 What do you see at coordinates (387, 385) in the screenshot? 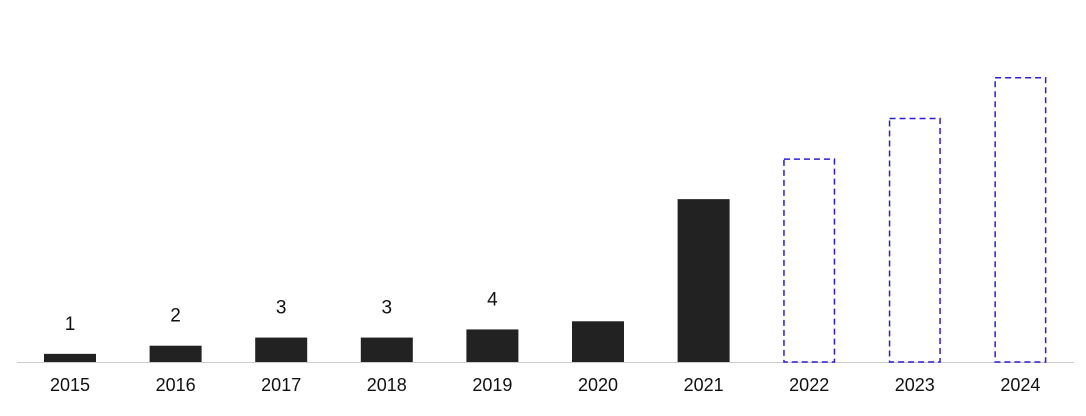
I see `x-tick-label-2018: 2018` at bounding box center [387, 385].